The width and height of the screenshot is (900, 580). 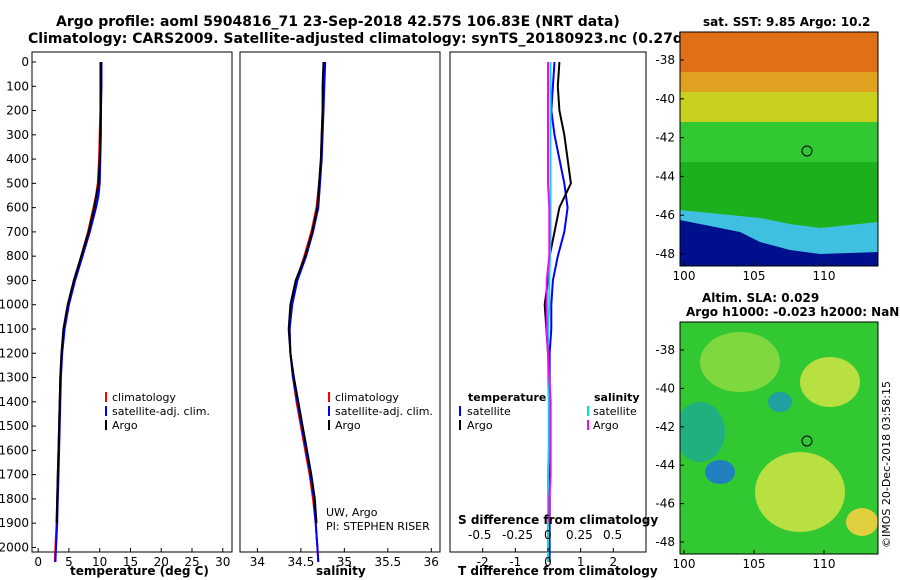 What do you see at coordinates (617, 397) in the screenshot?
I see `legend-salinity-title: salinity` at bounding box center [617, 397].